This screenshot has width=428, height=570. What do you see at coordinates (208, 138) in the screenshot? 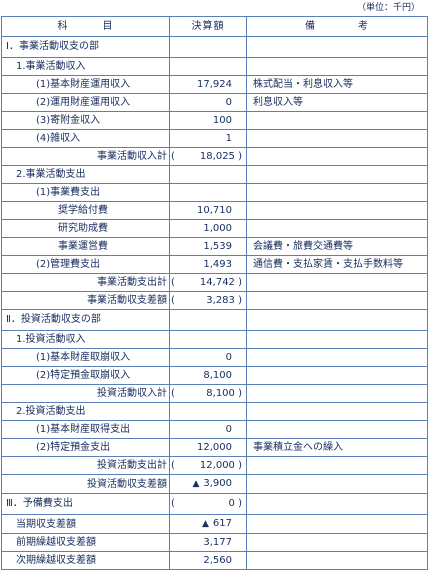
I see `row-amount: 1` at bounding box center [208, 138].